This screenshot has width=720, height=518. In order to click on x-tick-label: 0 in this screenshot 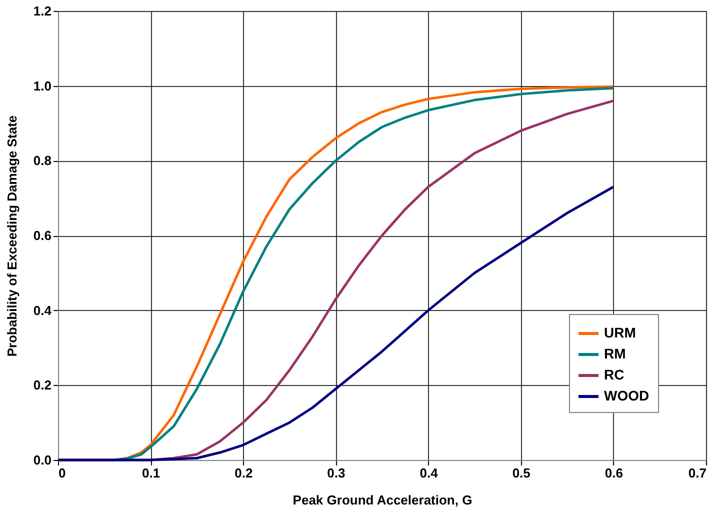, I will do `click(62, 473)`.